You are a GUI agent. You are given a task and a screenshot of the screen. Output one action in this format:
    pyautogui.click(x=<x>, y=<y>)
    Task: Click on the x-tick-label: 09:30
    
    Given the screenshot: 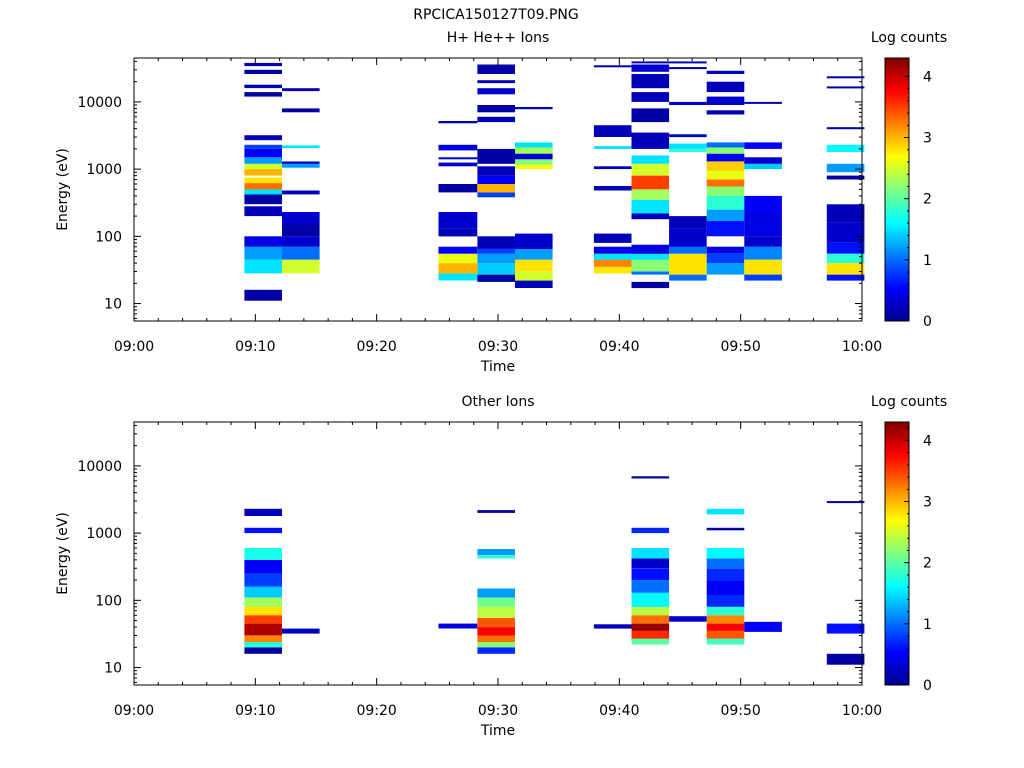 What is the action you would take?
    pyautogui.click(x=498, y=711)
    